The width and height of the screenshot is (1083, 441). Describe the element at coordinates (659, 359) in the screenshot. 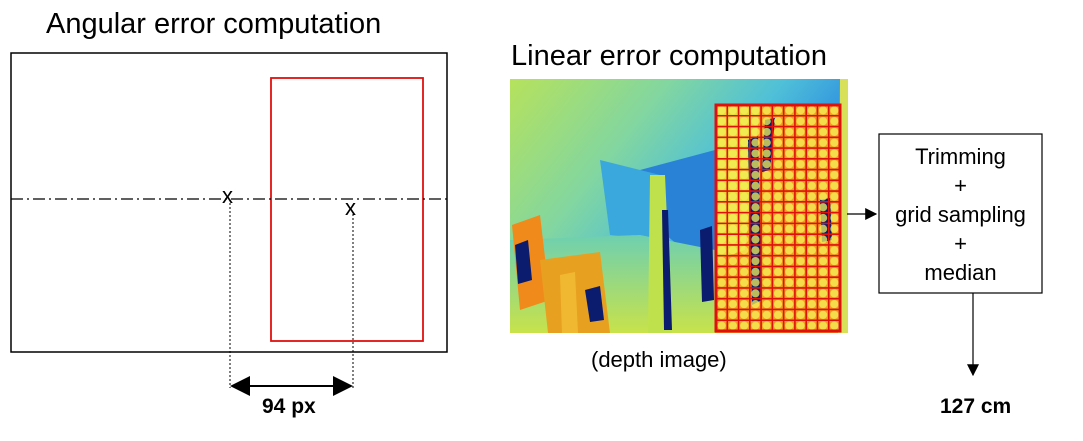

I see `depth-caption: (depth image)` at that location.